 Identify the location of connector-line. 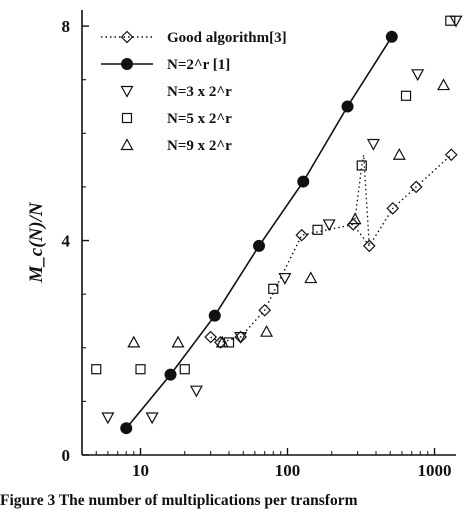
(362, 200).